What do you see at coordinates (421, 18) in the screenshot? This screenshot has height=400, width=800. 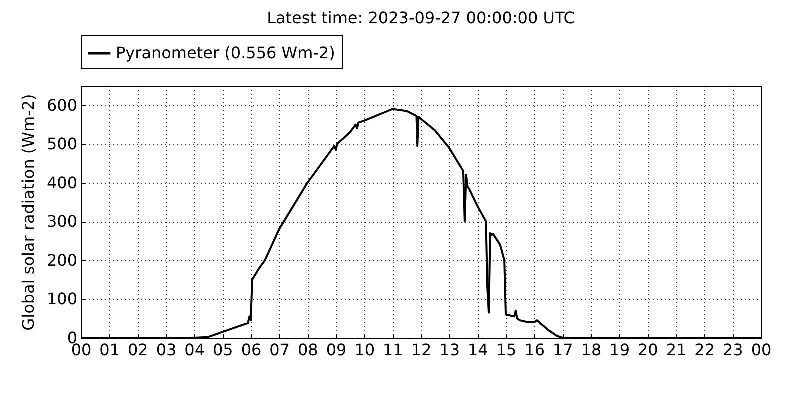 I see `chart-title: Latest time: 2023-09-27 00:00:00 UTC` at bounding box center [421, 18].